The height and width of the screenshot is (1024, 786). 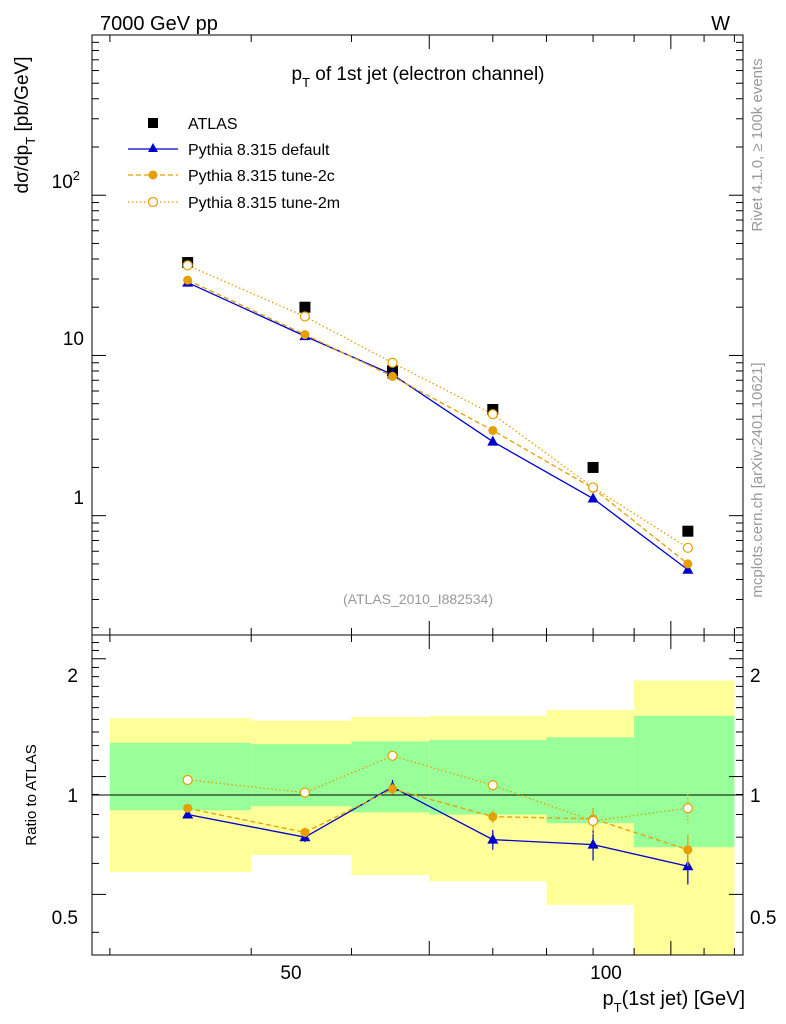 I want to click on legend-entry-tune2c: Pythia 8.315 tune-2c, so click(x=231, y=176).